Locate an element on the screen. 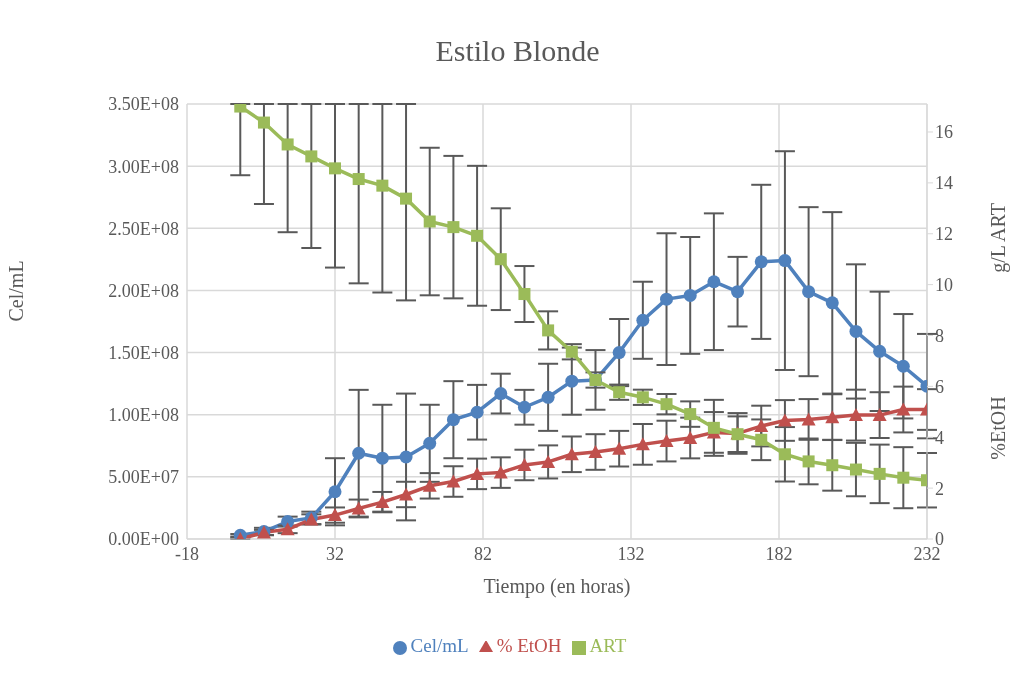 Image resolution: width=1035 pixels, height=675 pixels. x-tick-label: 182 is located at coordinates (779, 553).